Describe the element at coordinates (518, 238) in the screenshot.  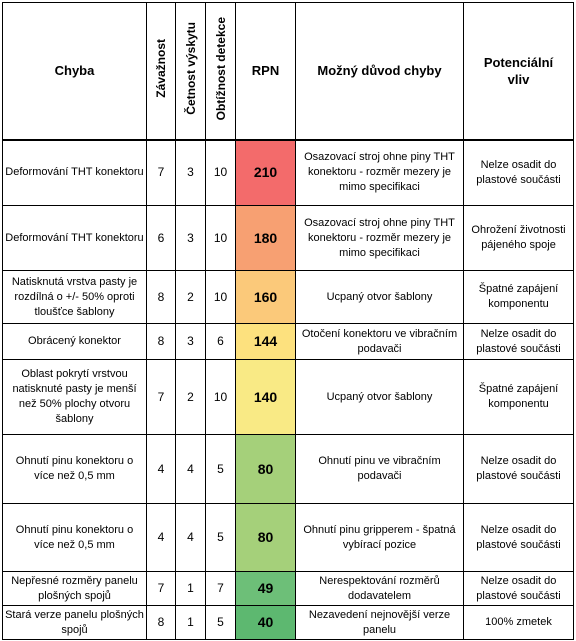
I see `cell-effect: Ohrožení životnosti pájeného spoje` at that location.